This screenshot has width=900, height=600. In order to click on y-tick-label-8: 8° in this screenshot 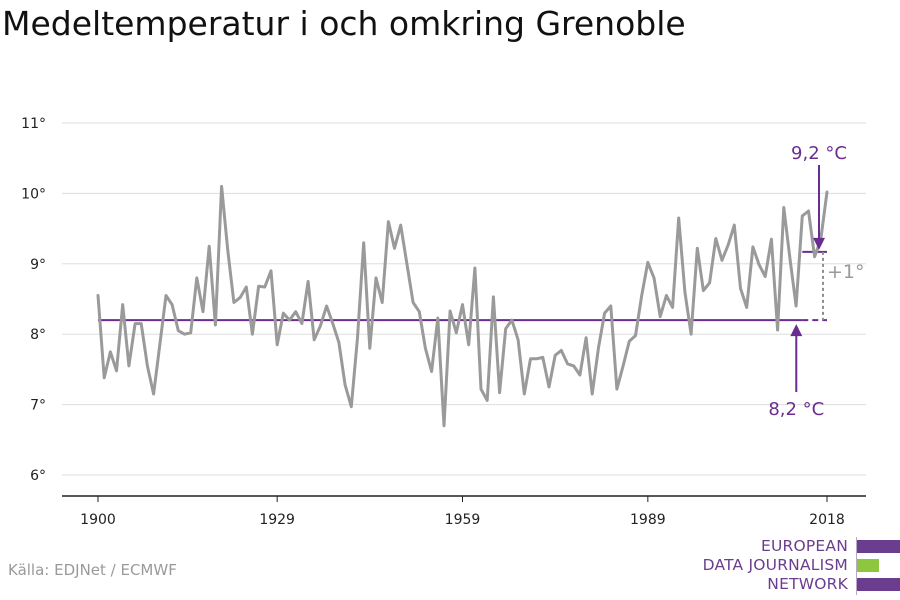, I will do `click(38, 335)`.